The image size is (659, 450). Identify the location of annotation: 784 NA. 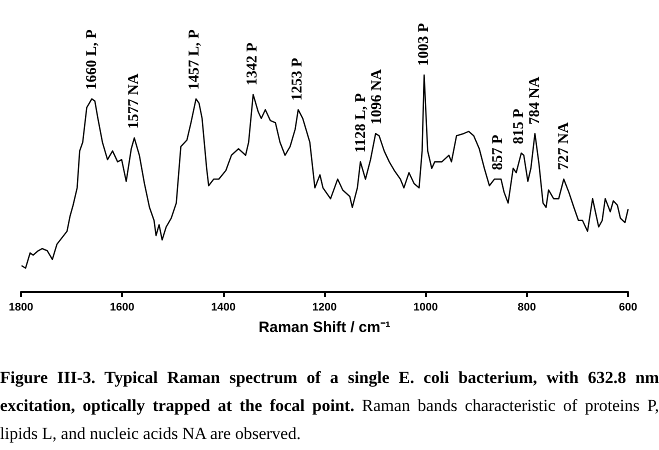
(534, 100).